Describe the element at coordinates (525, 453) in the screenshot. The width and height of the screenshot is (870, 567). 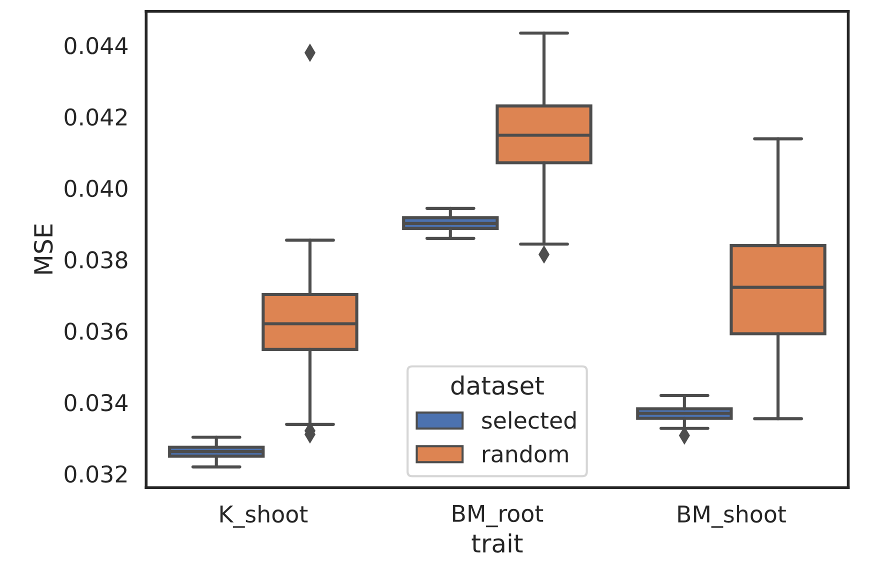
I see `legend-label: random` at that location.